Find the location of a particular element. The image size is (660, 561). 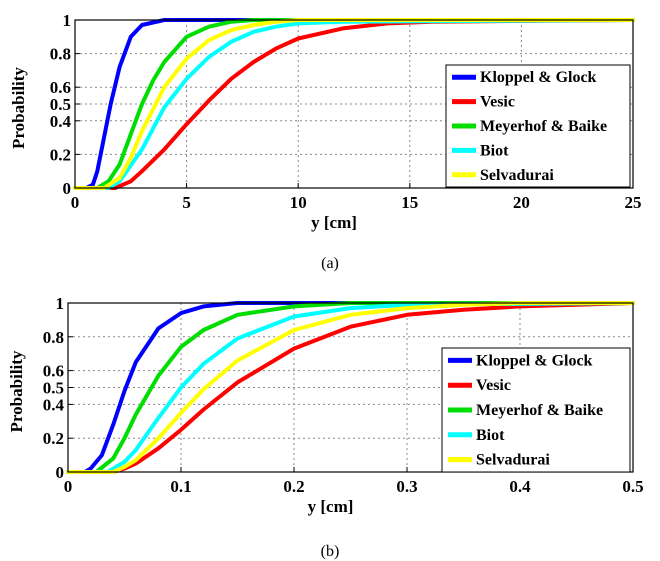

figure-caption: (a) is located at coordinates (330, 263).